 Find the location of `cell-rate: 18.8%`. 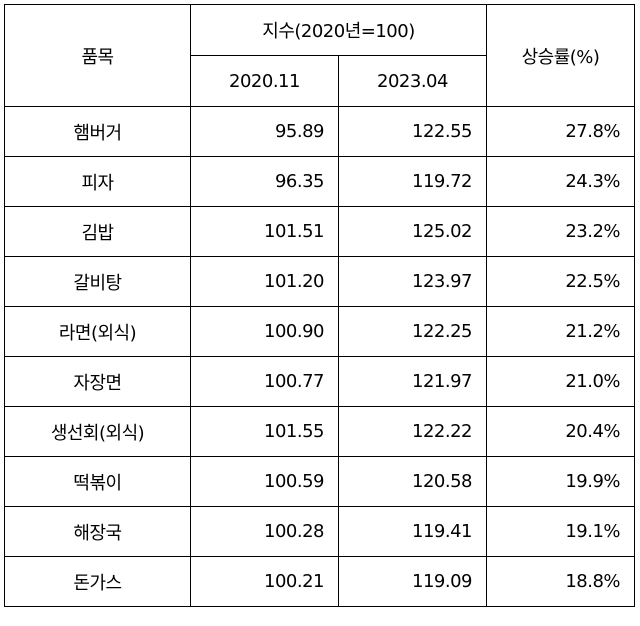

cell-rate: 18.8% is located at coordinates (561, 581).